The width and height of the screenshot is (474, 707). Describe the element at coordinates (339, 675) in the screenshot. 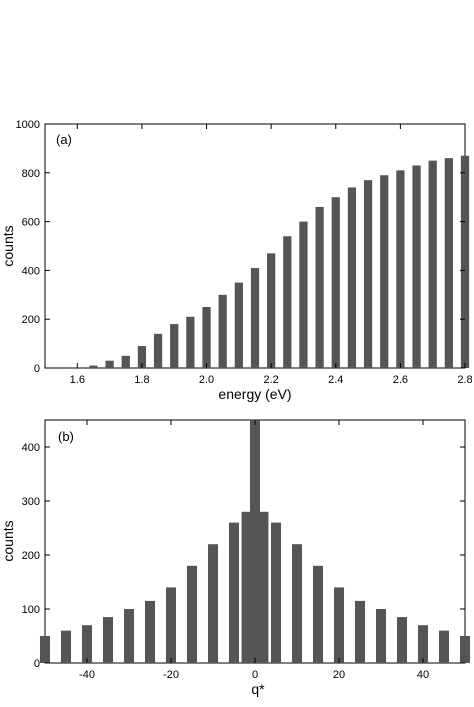

I see `x-tick-label: 20` at that location.